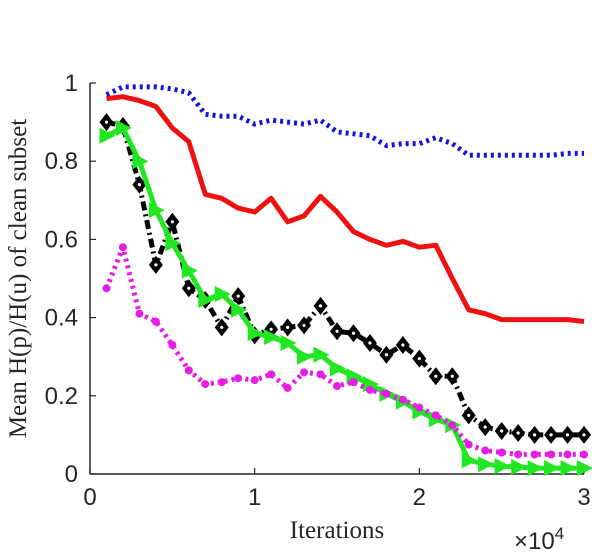  What do you see at coordinates (539, 539) in the screenshot?
I see `x-axis-multiplier: ×10⁴` at bounding box center [539, 539].